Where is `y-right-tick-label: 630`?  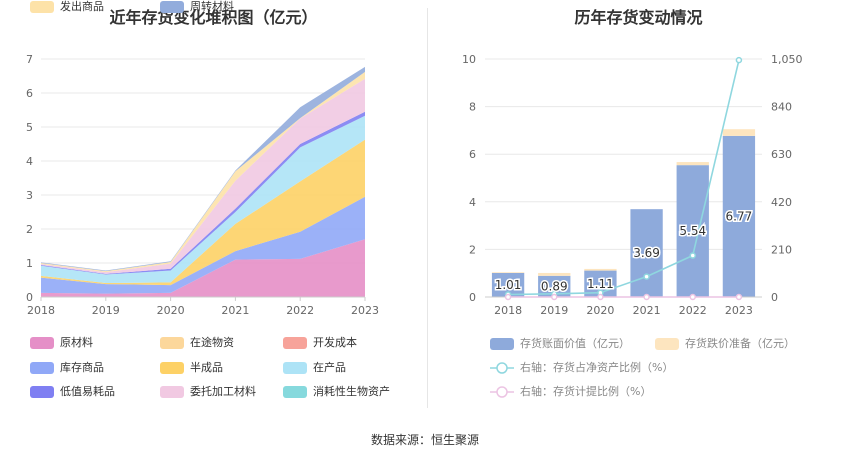
y-right-tick-label: 630 is located at coordinates (781, 154).